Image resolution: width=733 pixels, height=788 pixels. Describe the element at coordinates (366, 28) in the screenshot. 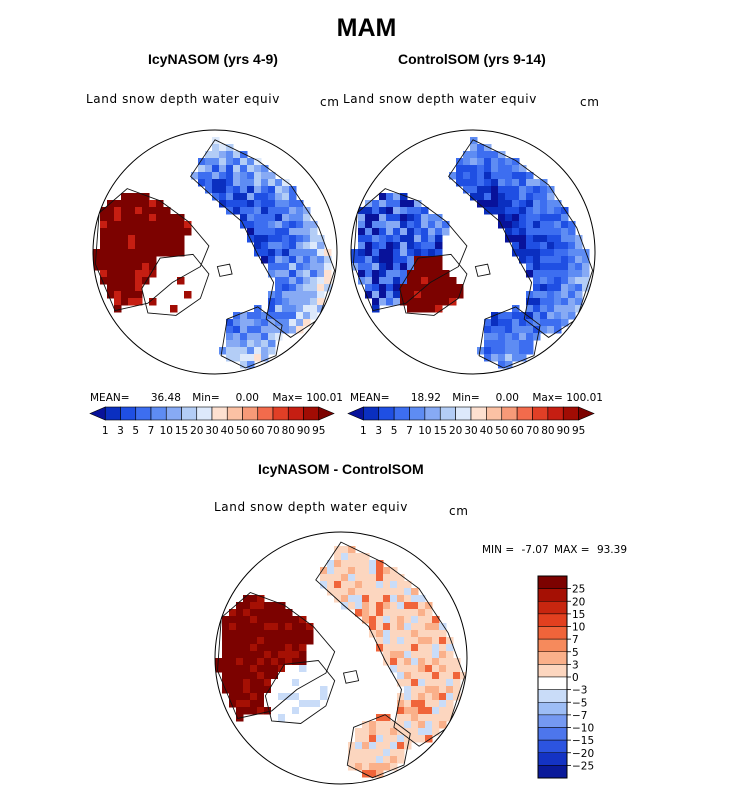

I see `figure-title: MAM` at that location.